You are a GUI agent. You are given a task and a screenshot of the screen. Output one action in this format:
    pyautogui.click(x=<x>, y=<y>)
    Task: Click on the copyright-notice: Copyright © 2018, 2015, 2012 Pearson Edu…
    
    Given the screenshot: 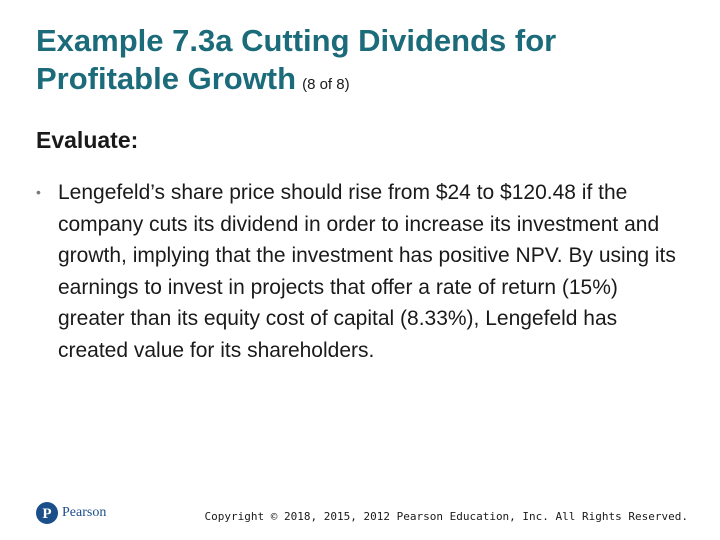 What is the action you would take?
    pyautogui.click(x=446, y=516)
    